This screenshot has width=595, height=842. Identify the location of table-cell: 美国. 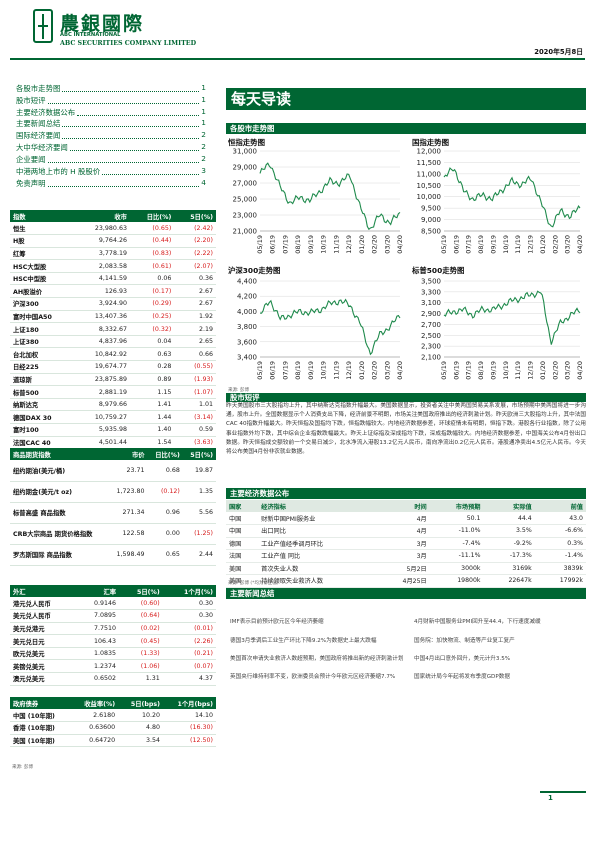
(242, 568).